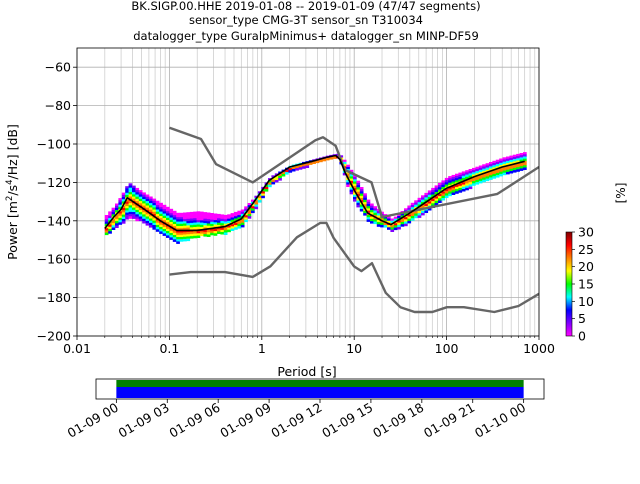 The image size is (640, 484). What do you see at coordinates (57, 202) in the screenshot?
I see `y-axis: −200 −180 −160 −140 −120 −100 −80 −60` at bounding box center [57, 202].